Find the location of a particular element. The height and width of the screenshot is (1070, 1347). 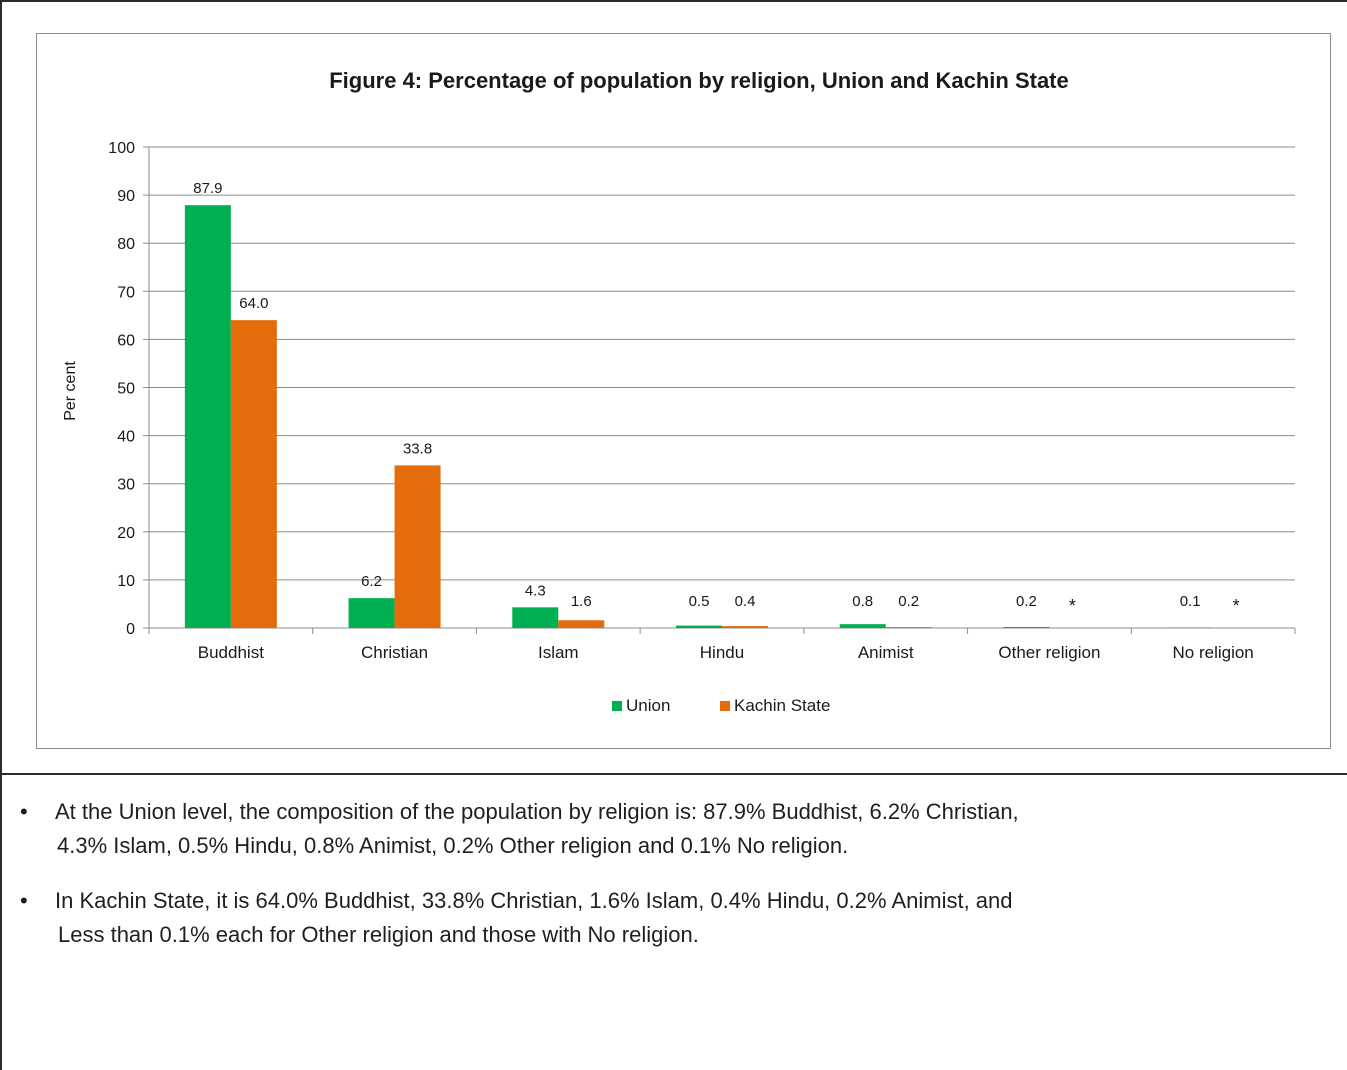

legend-label: Kachin State is located at coordinates (782, 705).